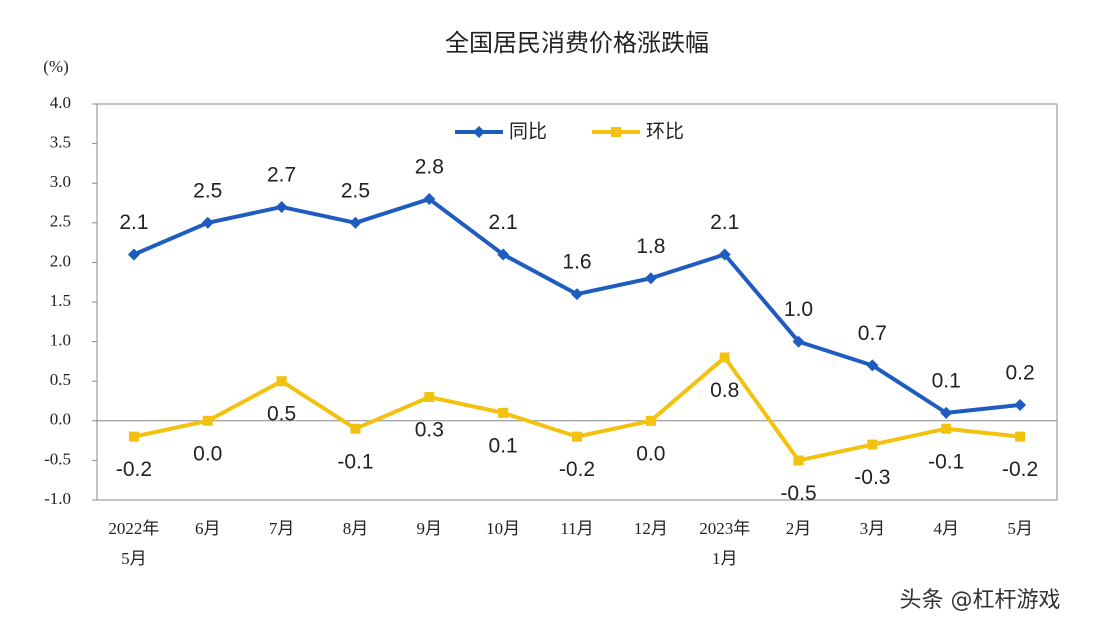  Describe the element at coordinates (60, 221) in the screenshot. I see `y-tick-label: 2.5` at that location.